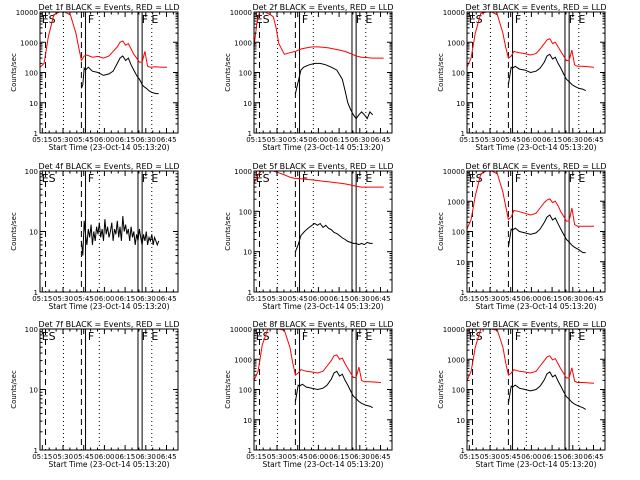 This screenshot has width=640, height=480. I want to click on panel-title: Det 4f BLACK = Events, RED = LLD, so click(108, 166).